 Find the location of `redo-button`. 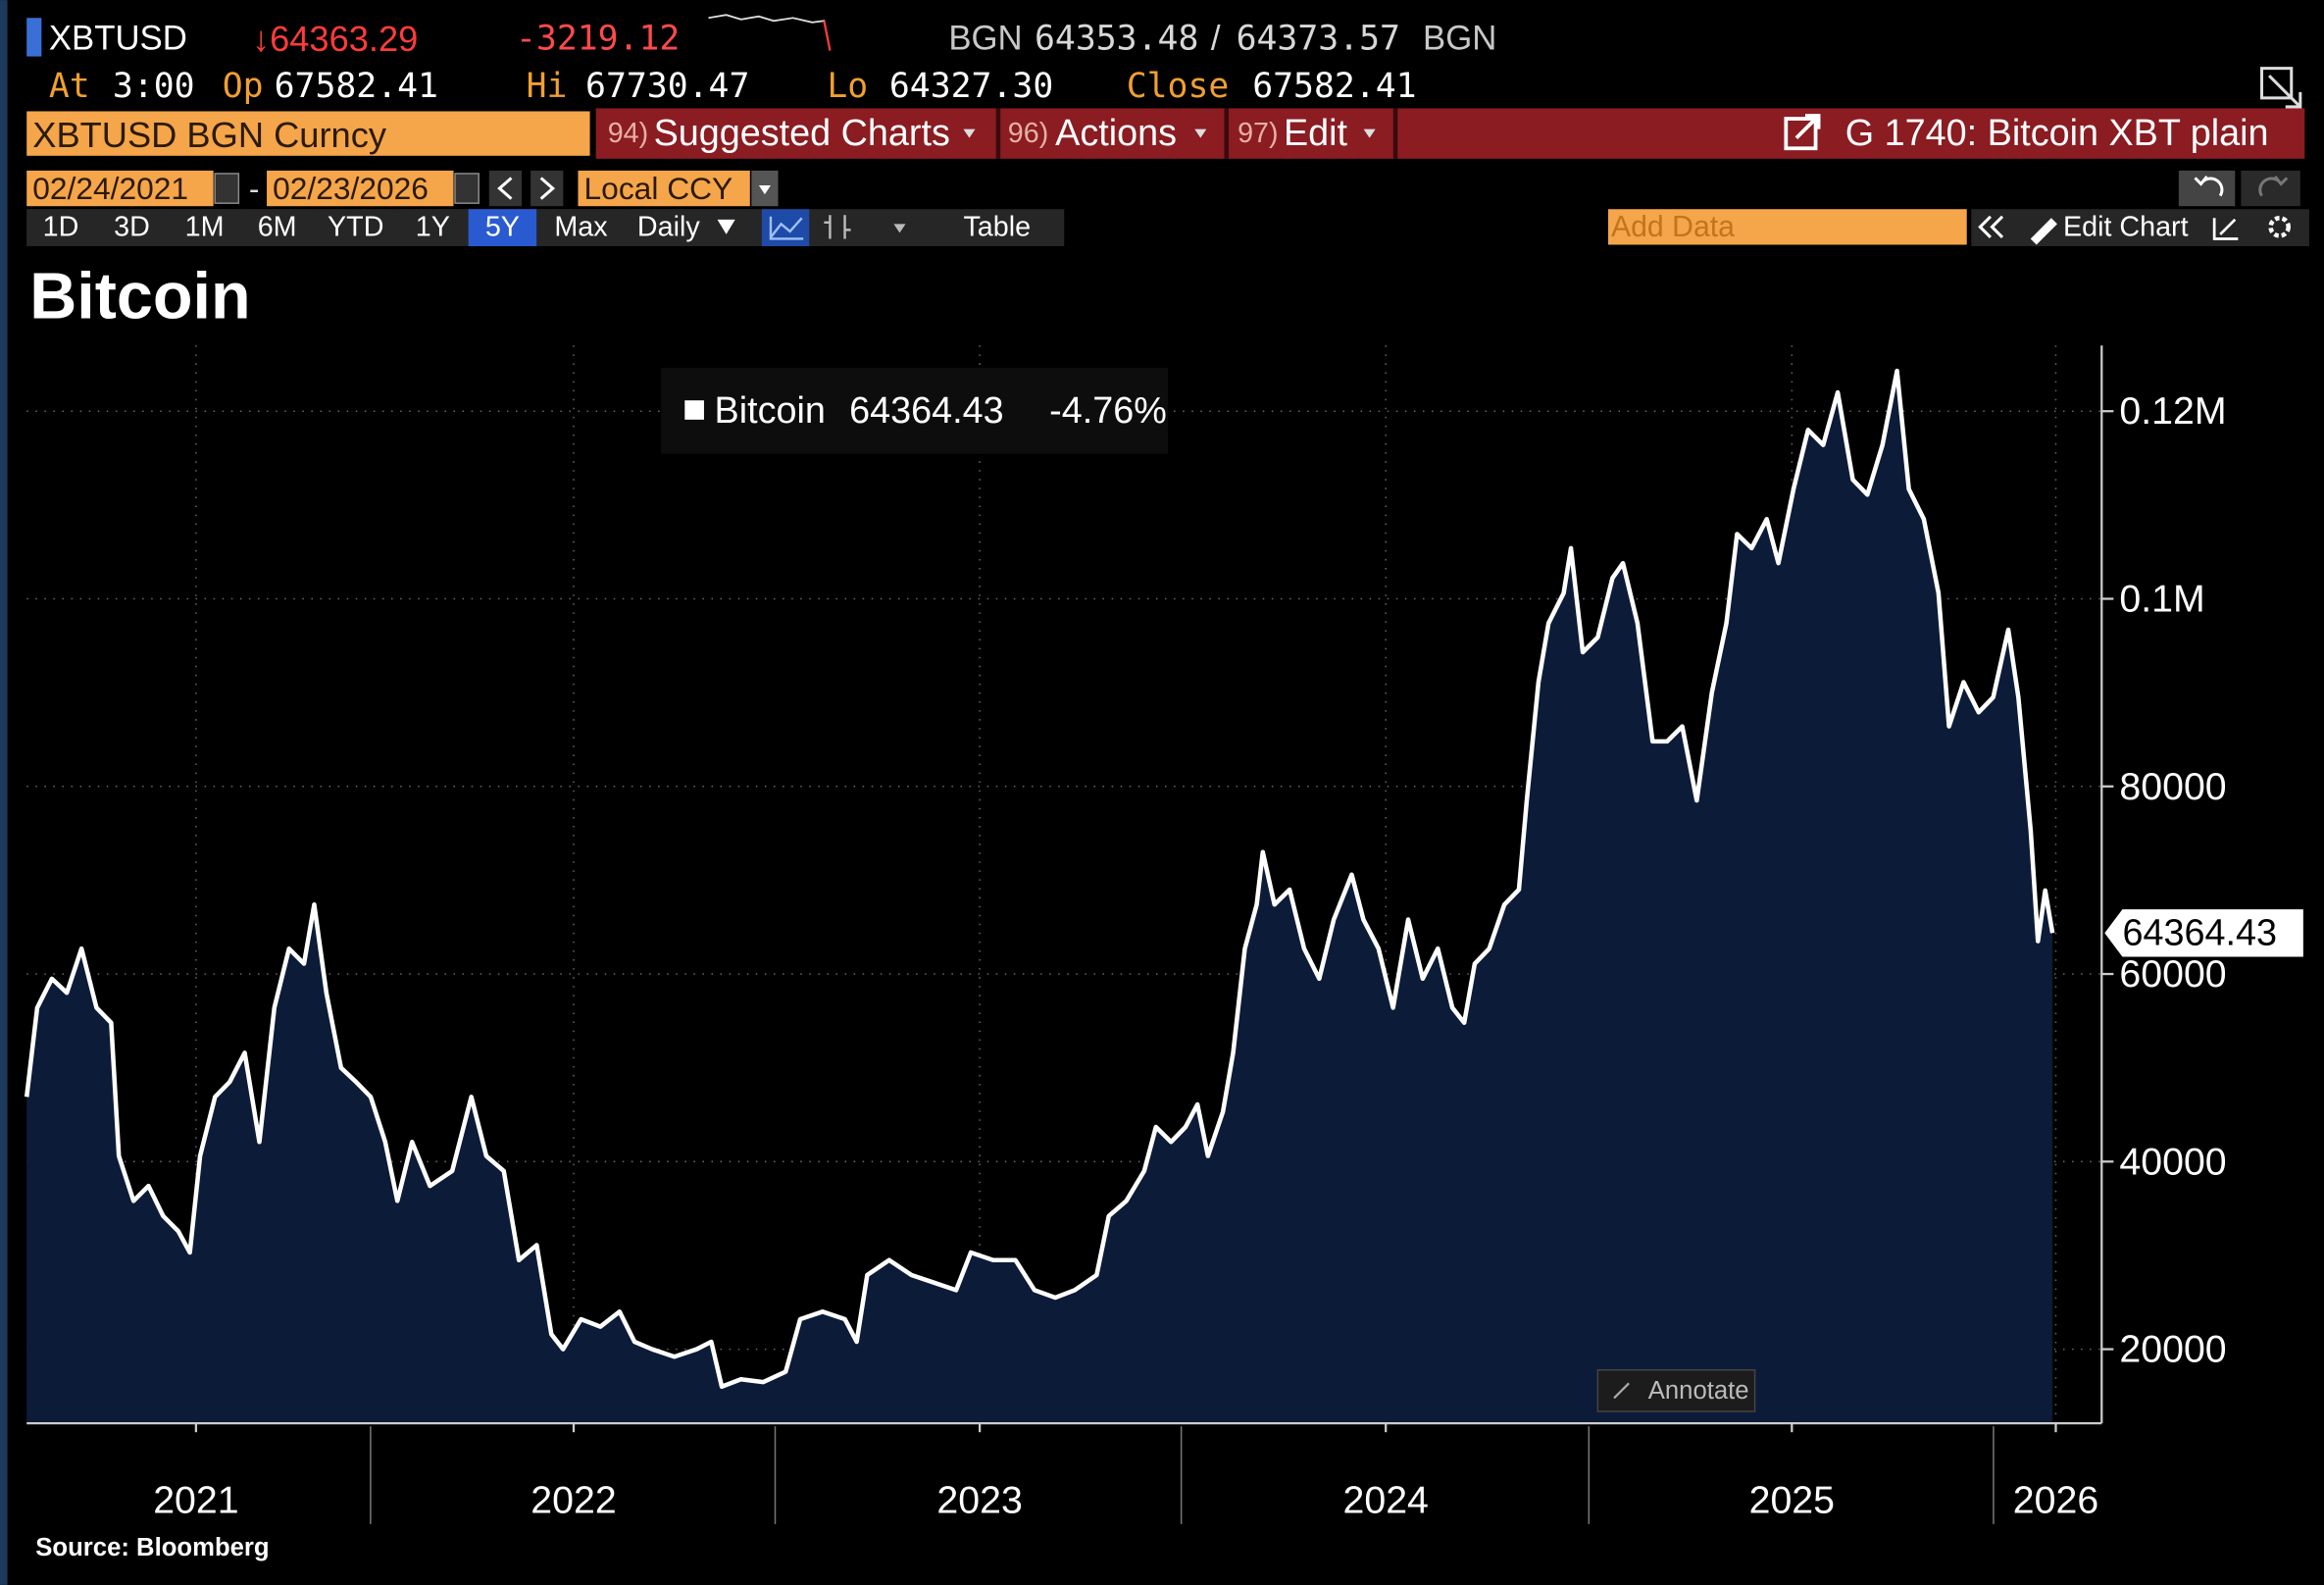

redo-button is located at coordinates (2270, 188).